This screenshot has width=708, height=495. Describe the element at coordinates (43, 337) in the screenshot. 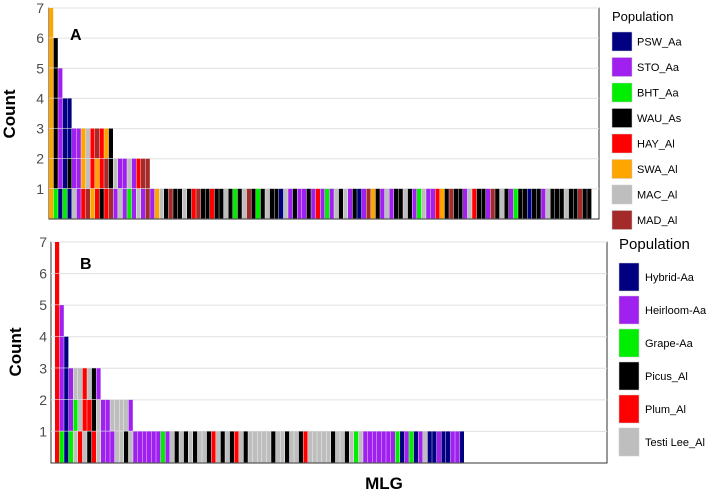

I see `y-tick-label: 4` at that location.